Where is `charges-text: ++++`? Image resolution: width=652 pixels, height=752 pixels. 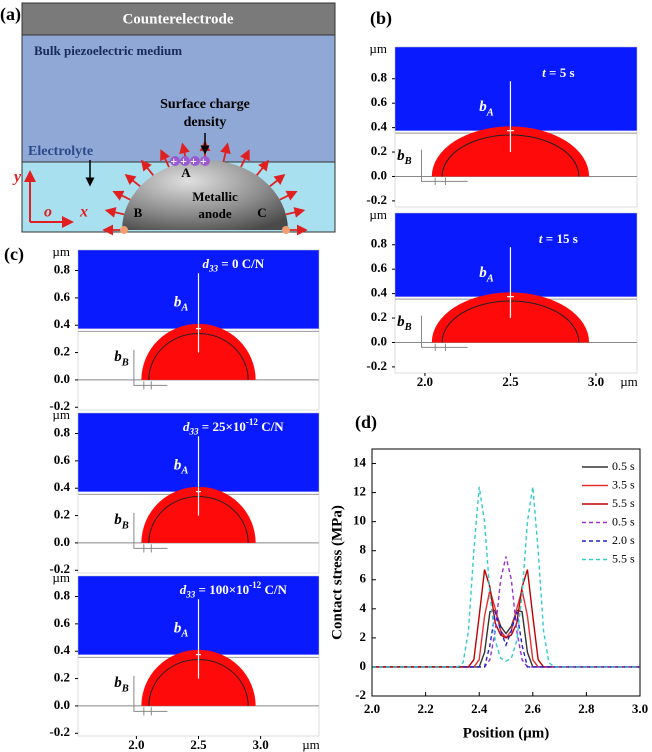
charges-text: ++++ is located at coordinates (189, 161).